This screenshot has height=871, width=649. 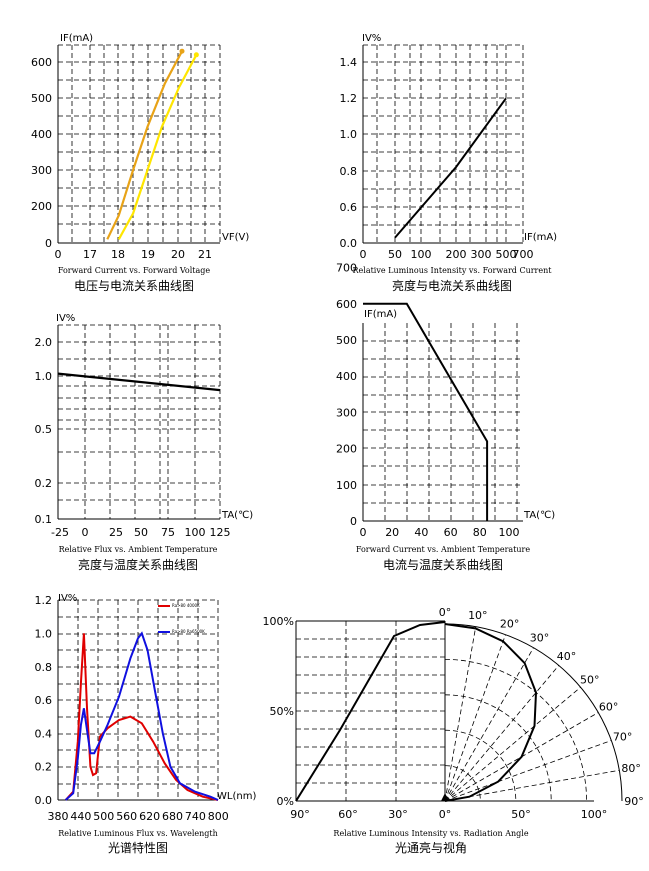 I want to click on angle-tick-label: 80°, so click(x=631, y=768).